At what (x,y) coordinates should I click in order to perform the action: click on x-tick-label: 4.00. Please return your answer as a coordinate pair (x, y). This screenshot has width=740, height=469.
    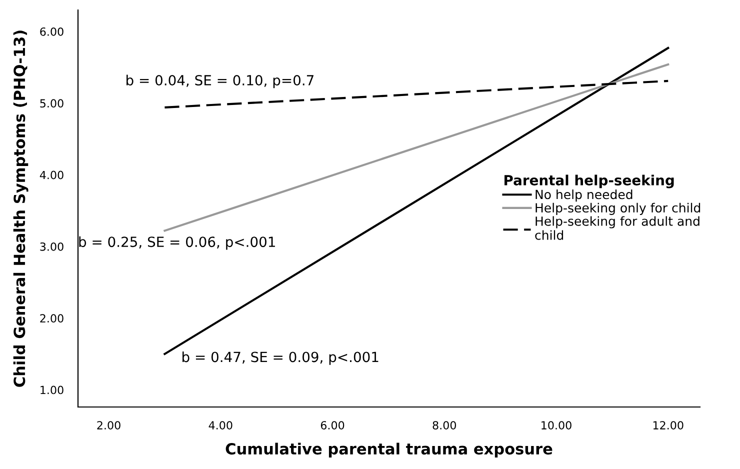
    Looking at the image, I should click on (220, 425).